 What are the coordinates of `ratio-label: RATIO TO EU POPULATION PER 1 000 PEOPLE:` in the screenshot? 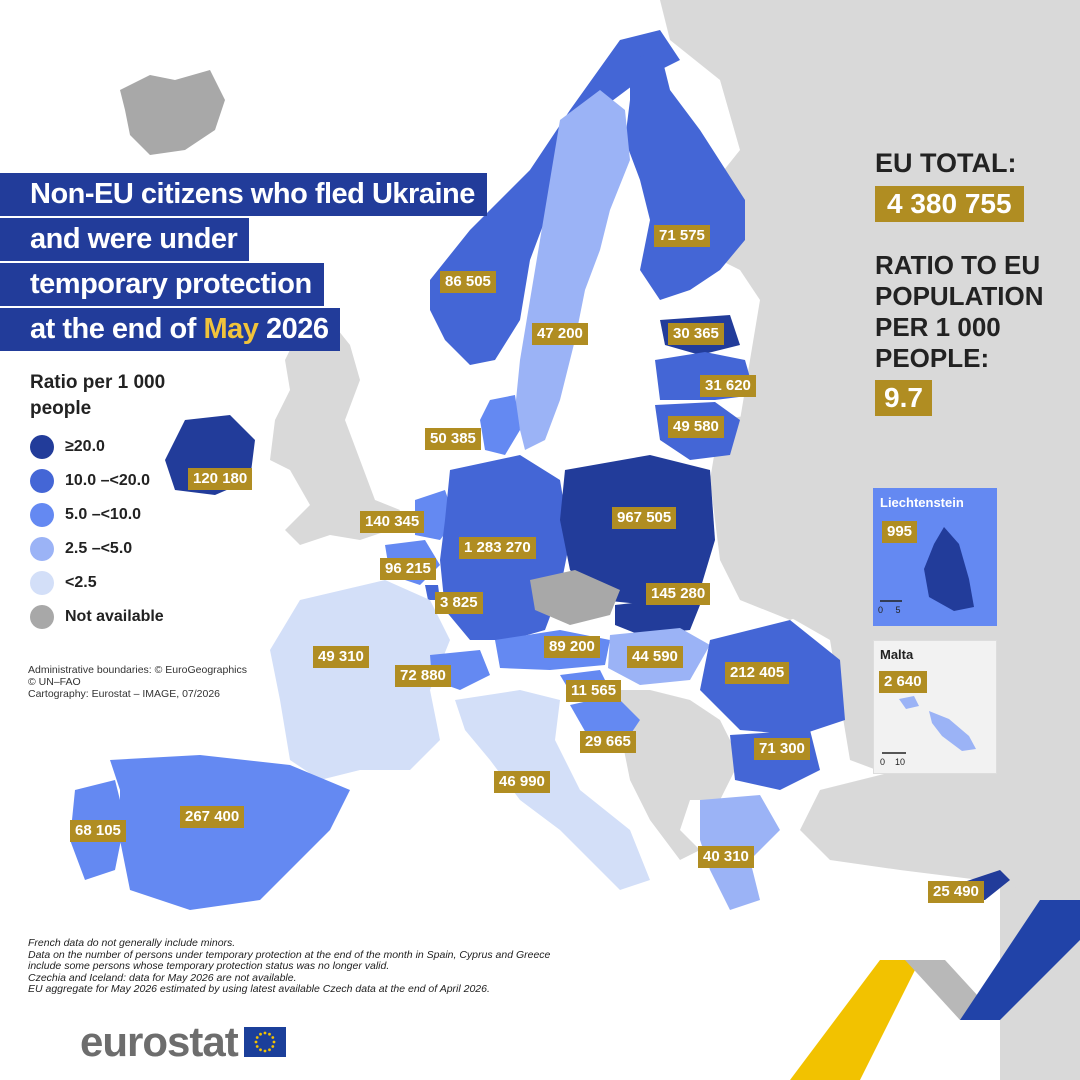 It's located at (959, 311).